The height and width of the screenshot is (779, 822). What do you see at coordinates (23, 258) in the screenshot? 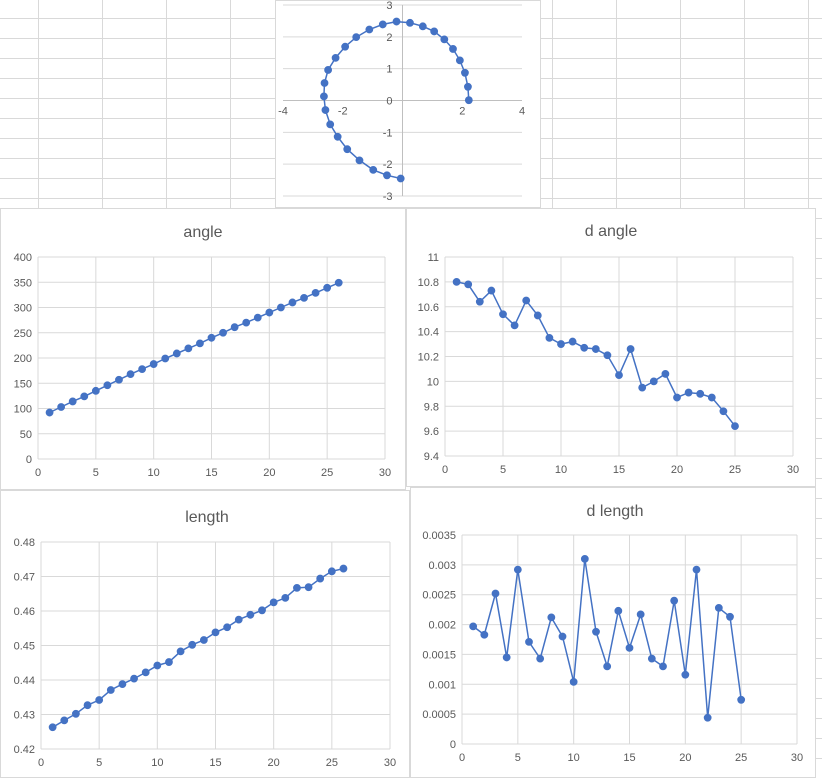
I see `y-tick-label: 400` at bounding box center [23, 258].